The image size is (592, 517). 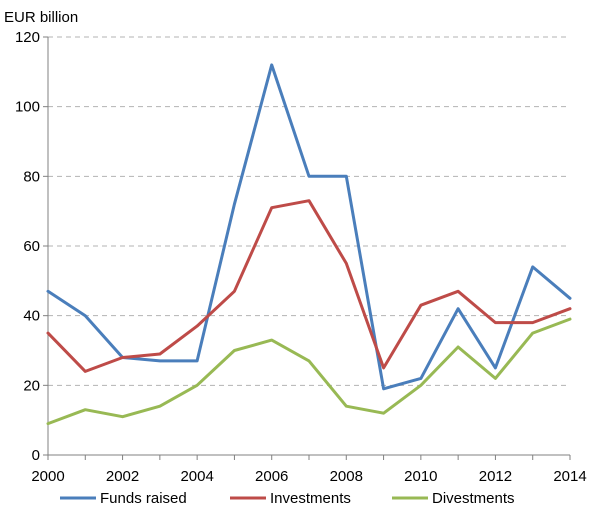 What do you see at coordinates (47, 476) in the screenshot?
I see `x-tick-label: 2000` at bounding box center [47, 476].